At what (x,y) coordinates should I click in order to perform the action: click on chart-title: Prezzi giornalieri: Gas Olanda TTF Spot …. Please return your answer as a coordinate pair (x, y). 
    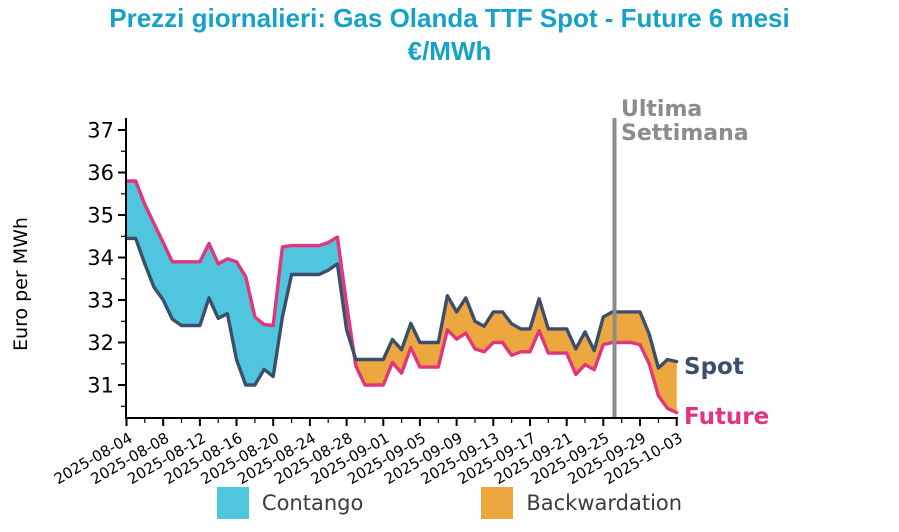
    Looking at the image, I should click on (449, 35).